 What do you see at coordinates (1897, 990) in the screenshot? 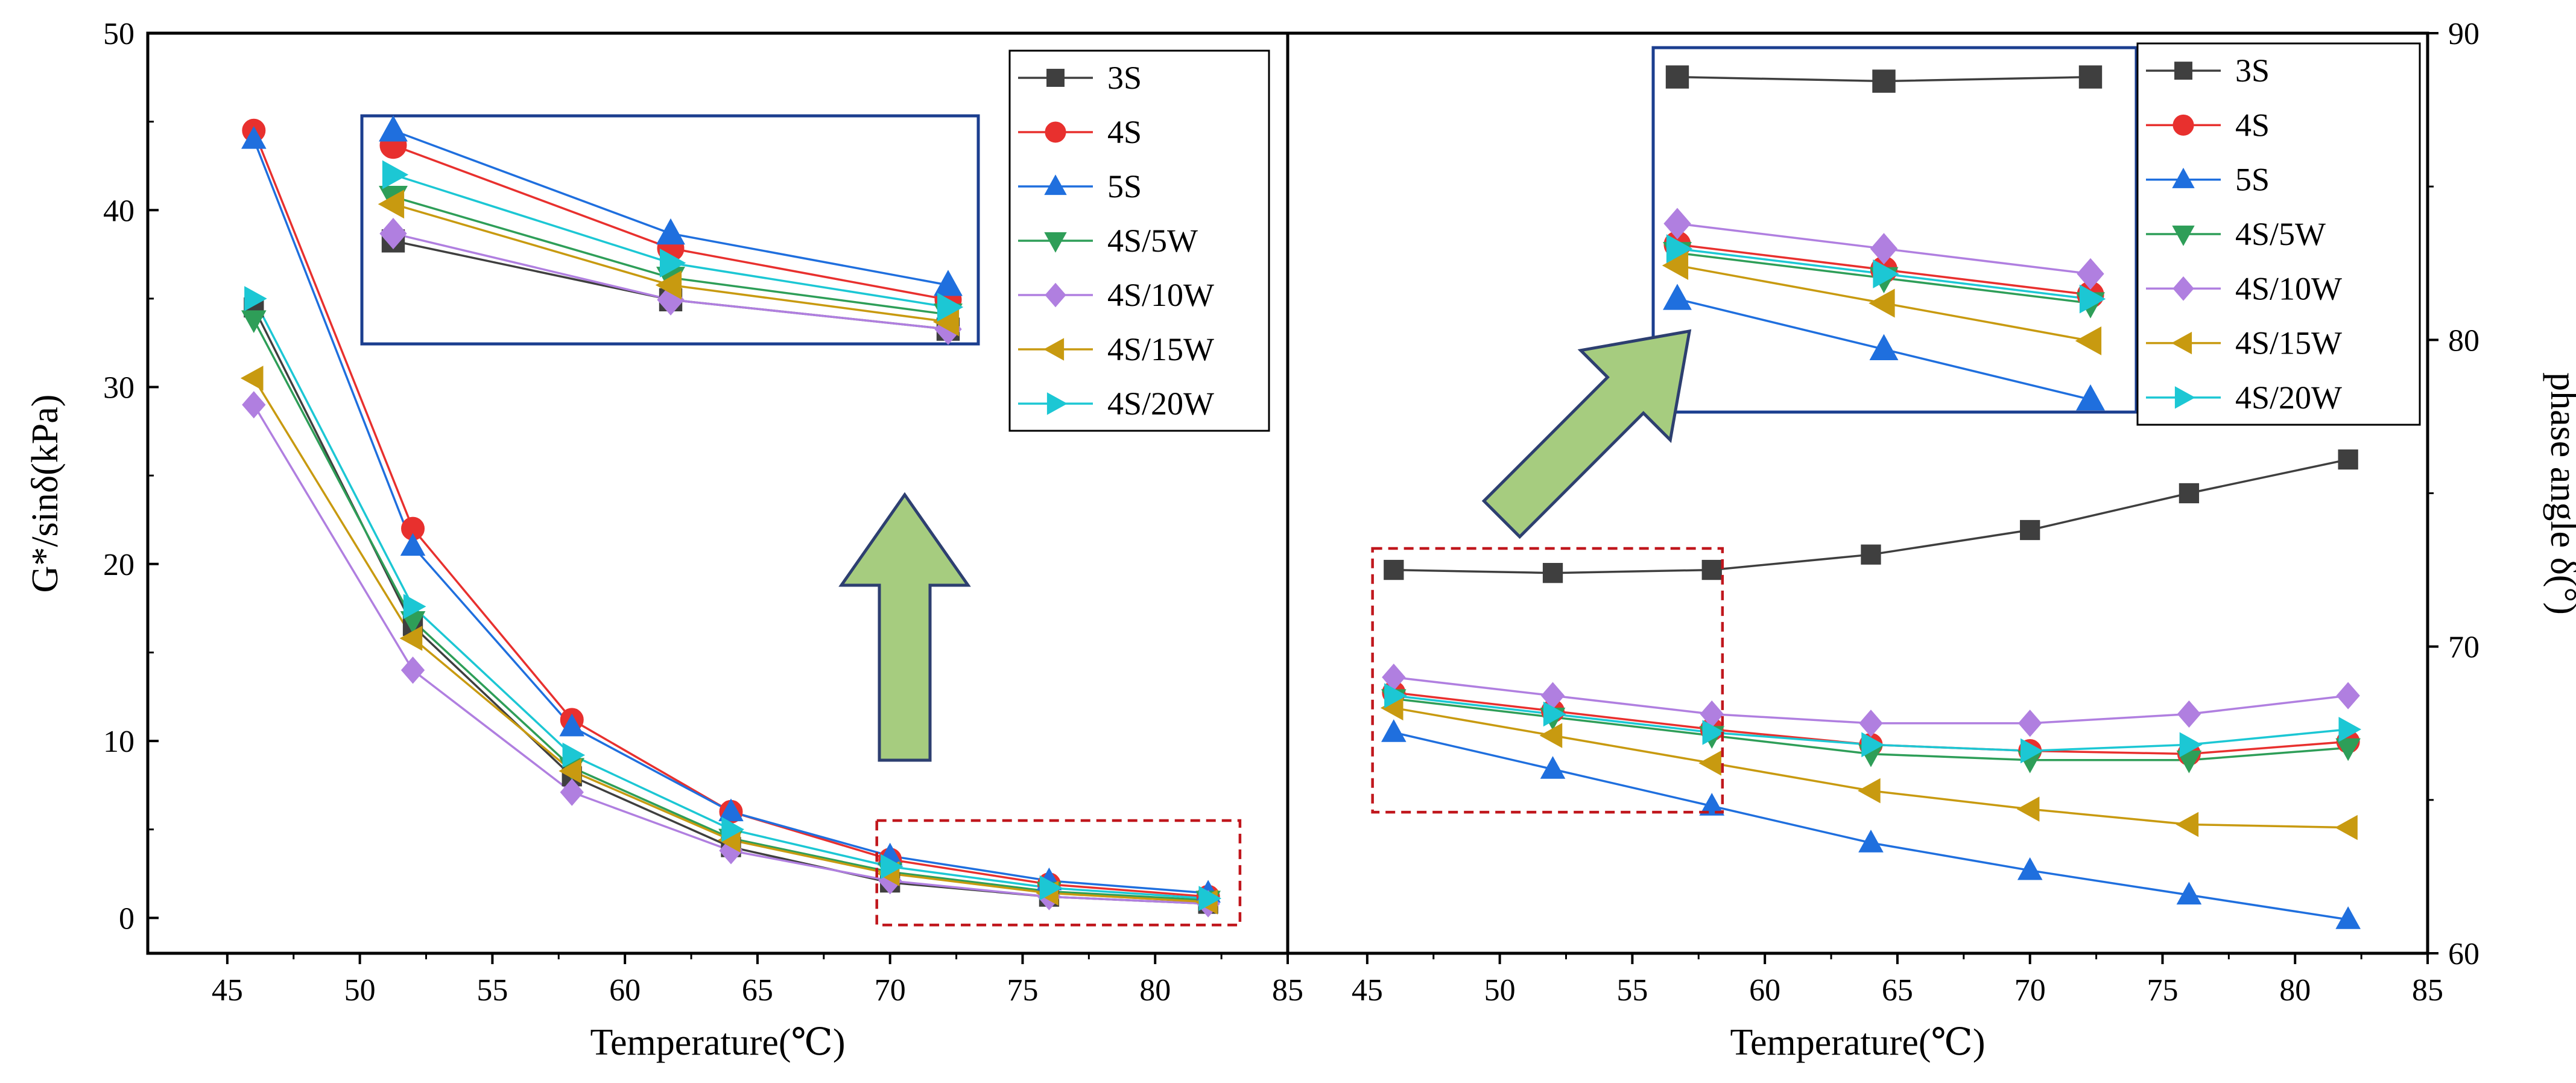
I see `right-x-tick-label: 65` at bounding box center [1897, 990].